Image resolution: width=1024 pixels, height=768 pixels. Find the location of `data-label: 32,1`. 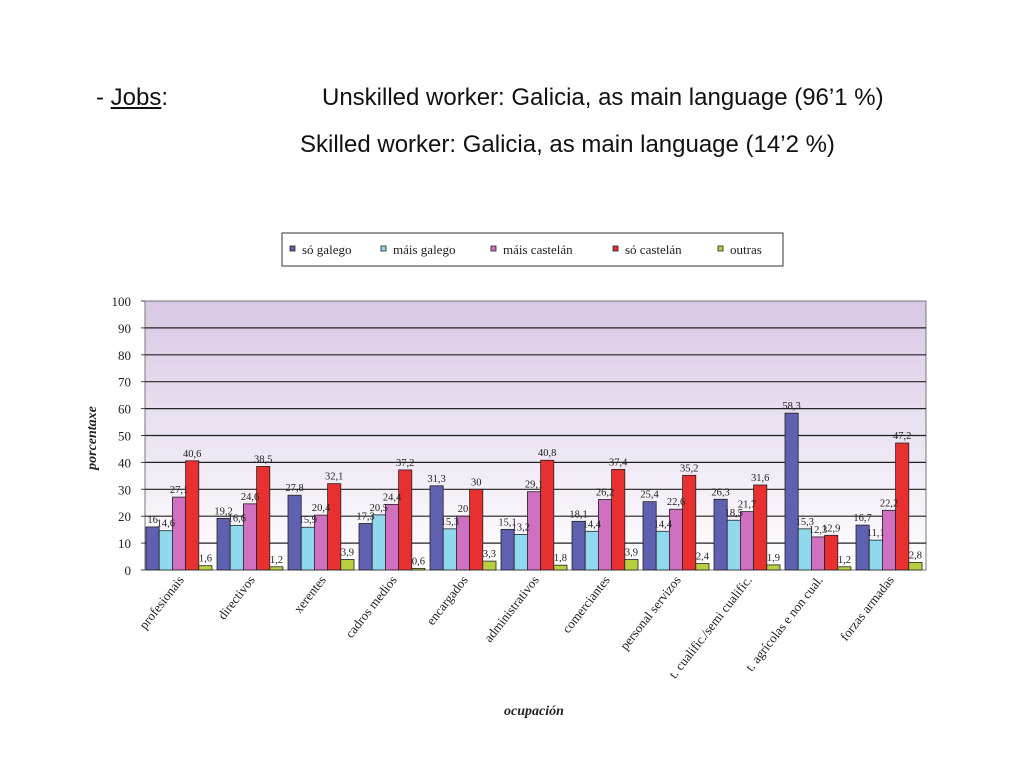

data-label: 32,1 is located at coordinates (334, 477).